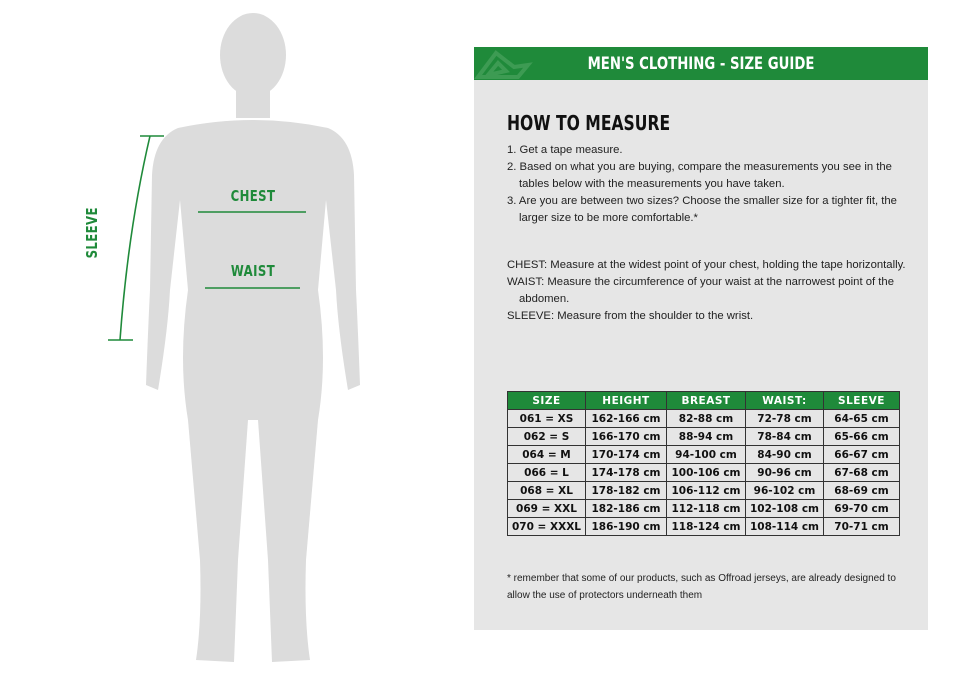  Describe the element at coordinates (546, 508) in the screenshot. I see `table-cell: 069 = XXL` at that location.